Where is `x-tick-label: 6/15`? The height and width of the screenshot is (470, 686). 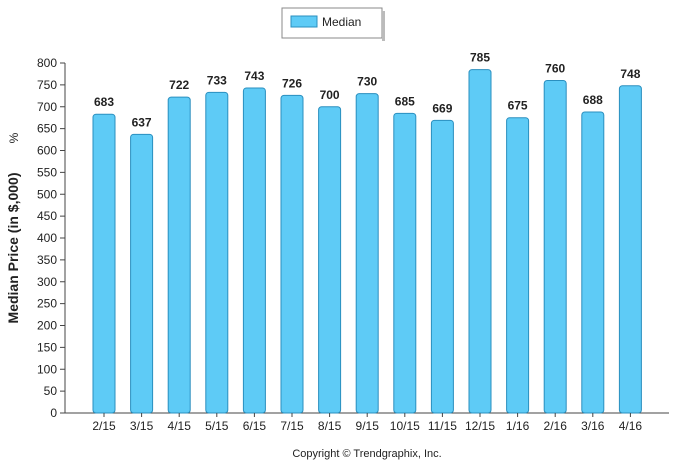 x-tick-label: 6/15 is located at coordinates (255, 426).